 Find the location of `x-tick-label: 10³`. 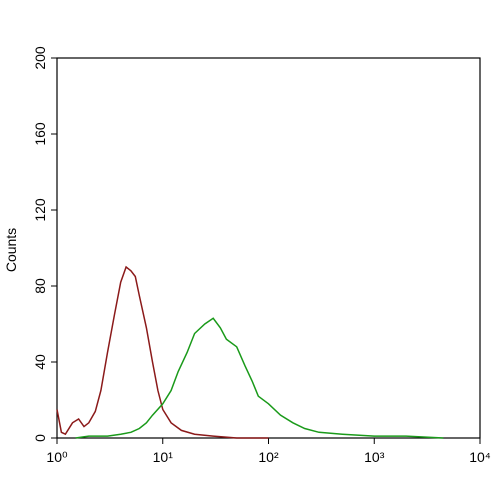

x-tick-label: 10³ is located at coordinates (374, 457).